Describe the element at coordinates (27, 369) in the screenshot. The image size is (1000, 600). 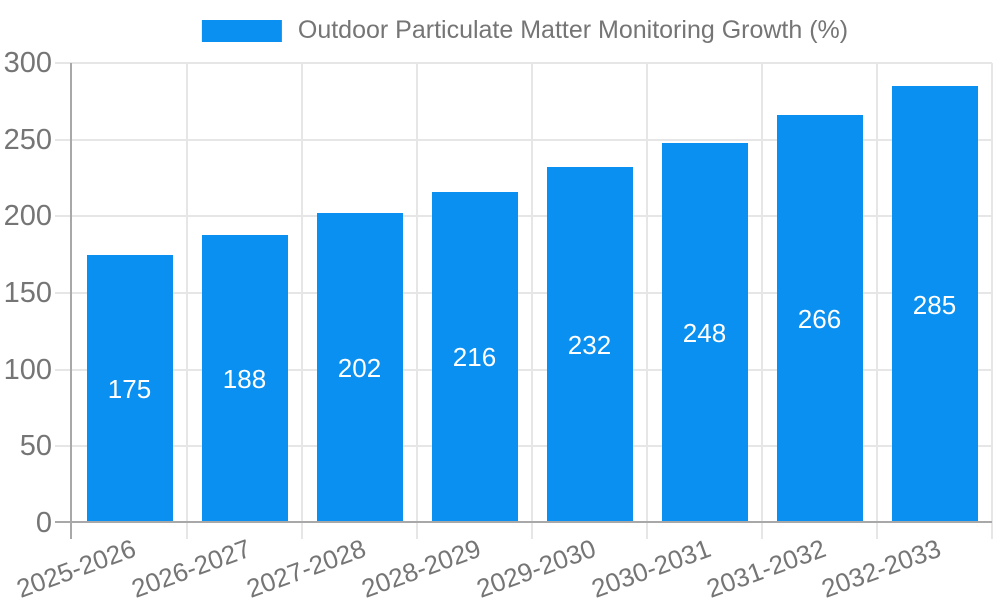
I see `y-tick-label-100: 100` at that location.